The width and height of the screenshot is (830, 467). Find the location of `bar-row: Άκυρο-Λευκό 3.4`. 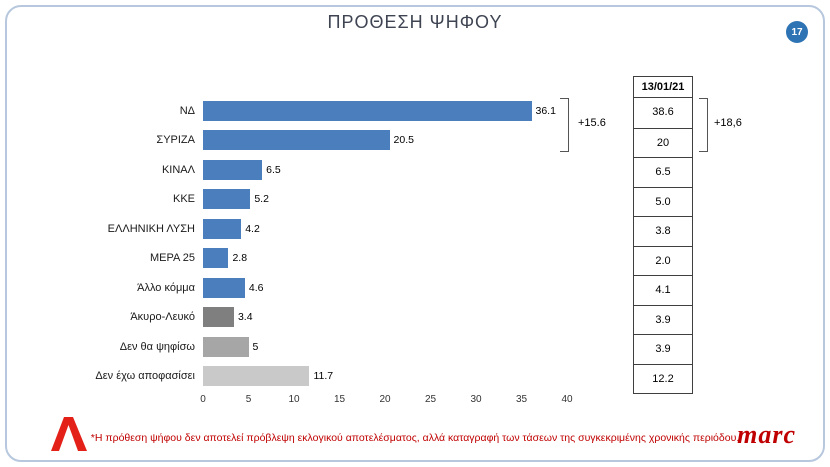

bar-row: Άκυρο-Λευκό 3.4 is located at coordinates (291, 318).